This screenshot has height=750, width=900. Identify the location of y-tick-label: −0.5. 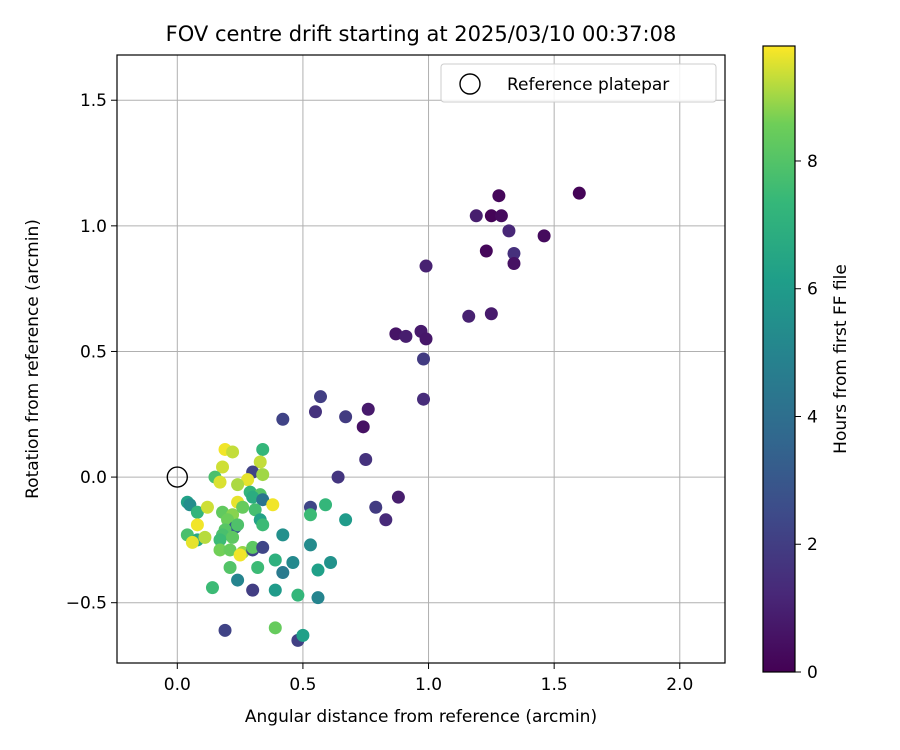
(86, 604).